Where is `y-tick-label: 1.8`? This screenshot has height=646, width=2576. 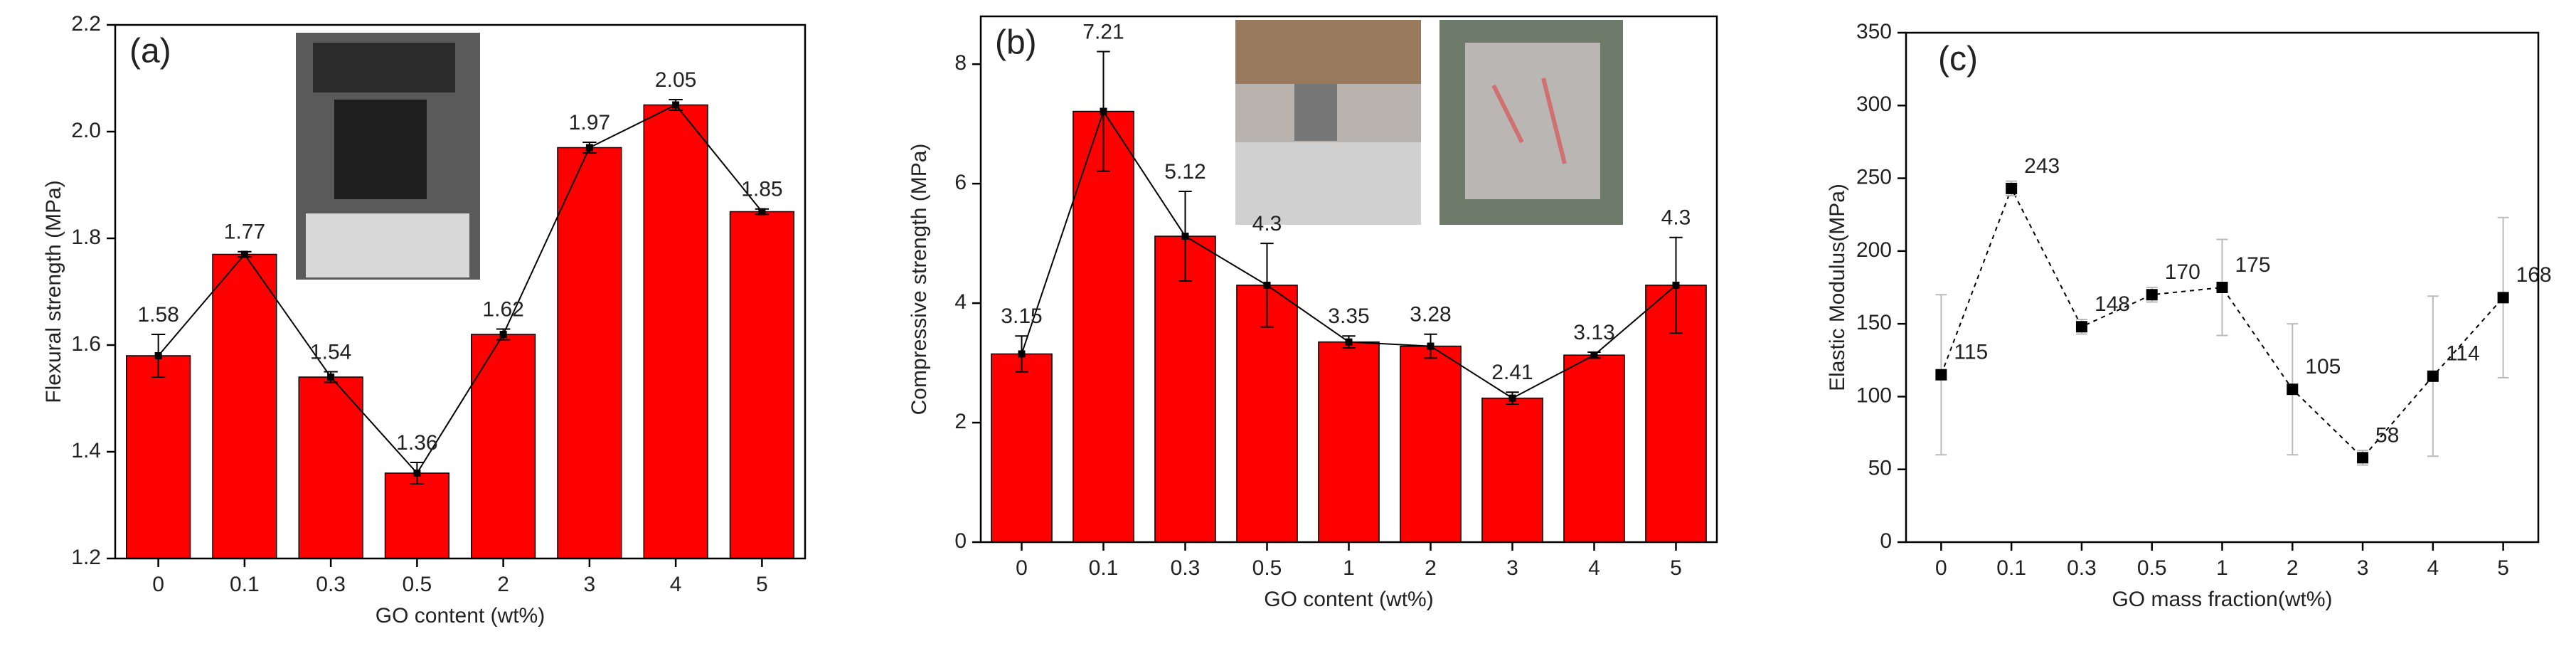 y-tick-label: 1.8 is located at coordinates (86, 237).